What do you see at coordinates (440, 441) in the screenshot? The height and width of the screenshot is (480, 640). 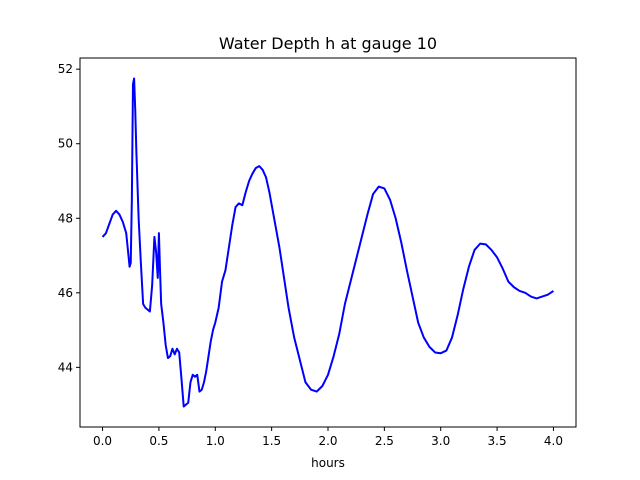 I see `x-tick-label: 3.0` at bounding box center [440, 441].